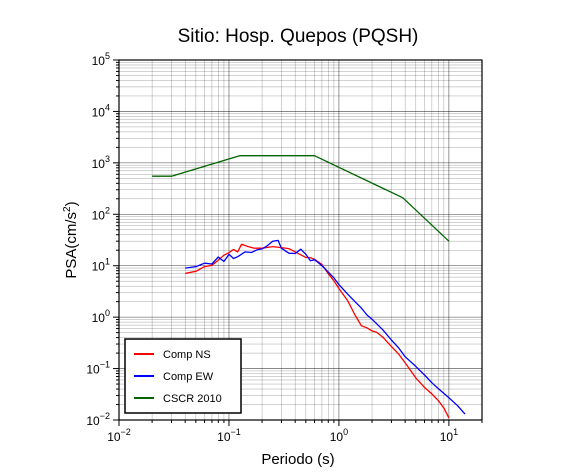  Describe the element at coordinates (297, 459) in the screenshot. I see `x-axis-label: Periodo (s)` at that location.